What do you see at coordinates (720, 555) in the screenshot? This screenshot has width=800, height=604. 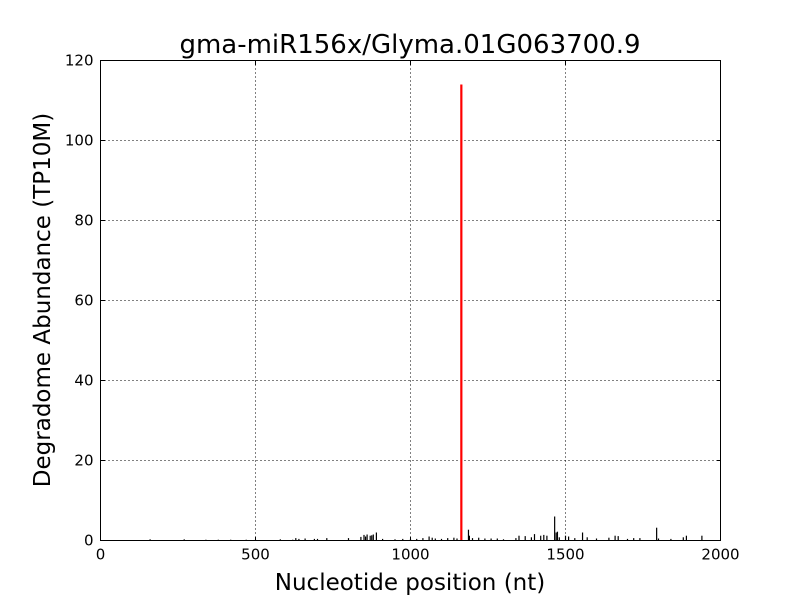 I see `x-tick-label: 2000` at bounding box center [720, 555].